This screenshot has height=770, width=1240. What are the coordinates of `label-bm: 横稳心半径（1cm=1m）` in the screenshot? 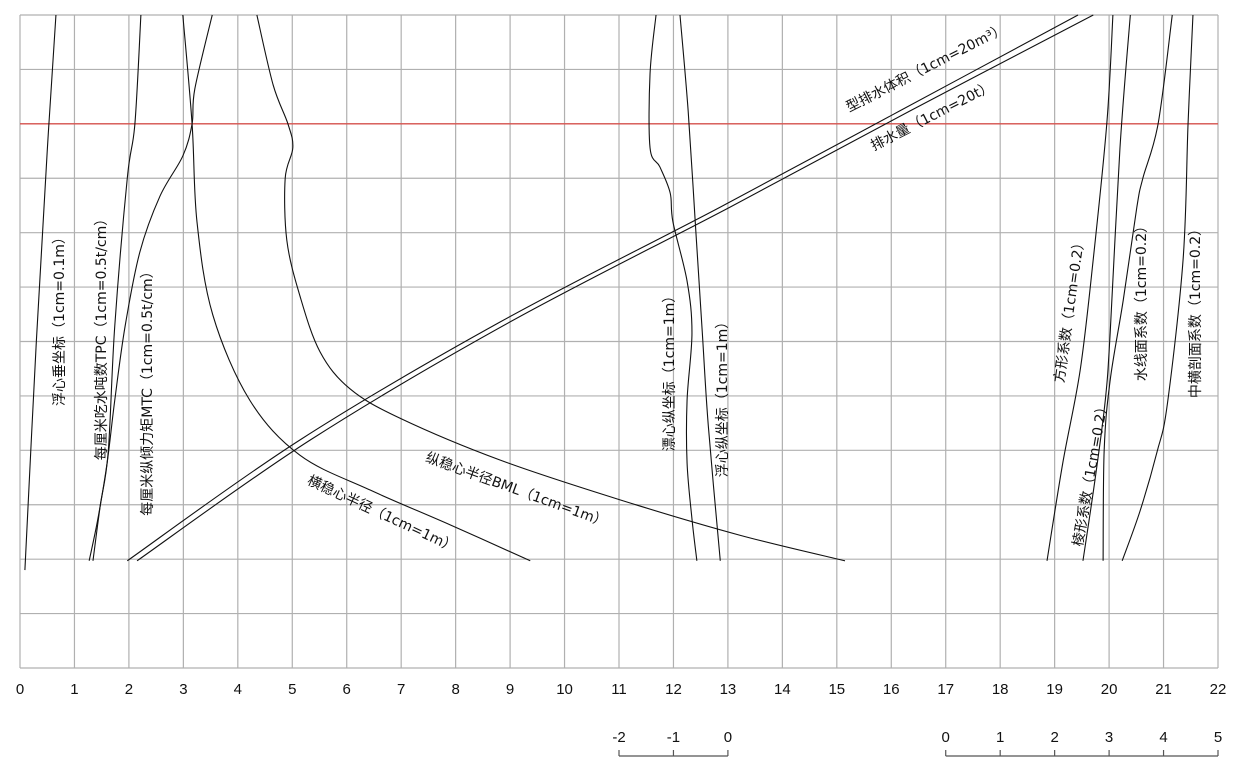 It's located at (382, 514).